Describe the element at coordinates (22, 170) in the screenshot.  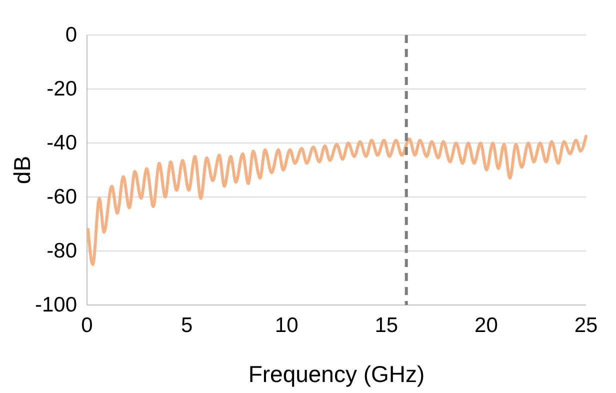
I see `y-axis-title: dB` at that location.